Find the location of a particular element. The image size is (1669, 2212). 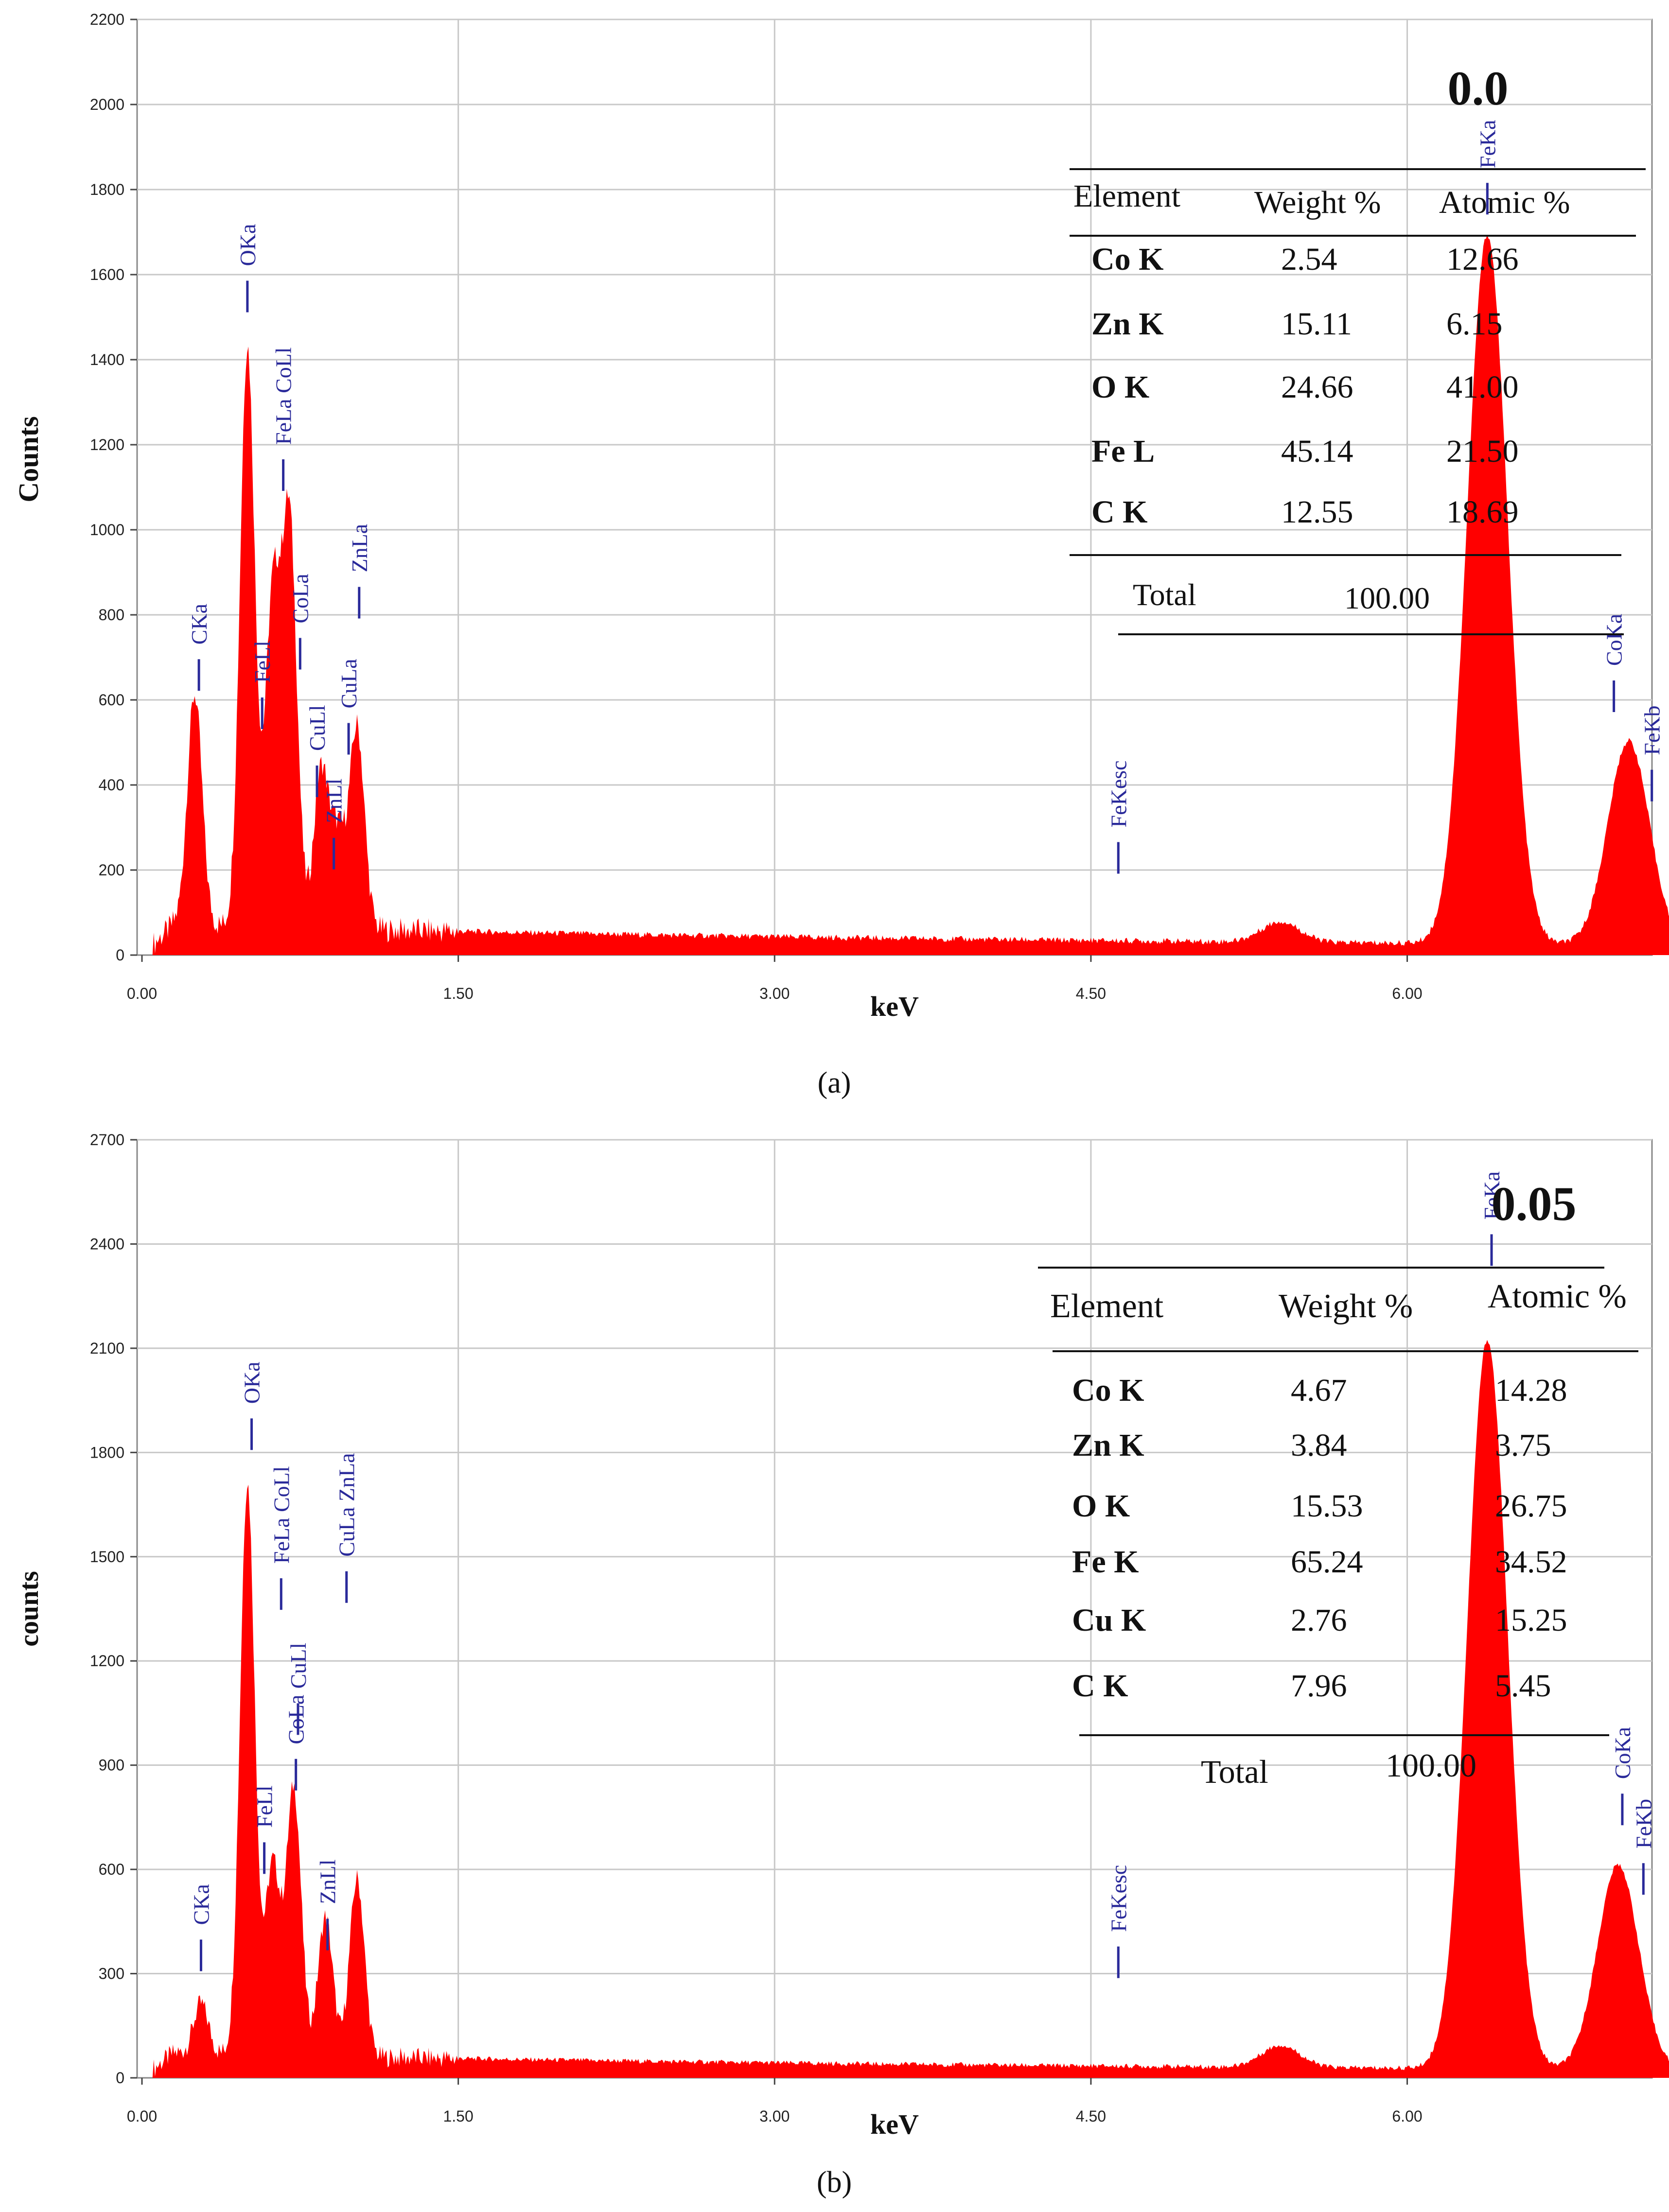

sample-title-b: 0.05 is located at coordinates (1534, 1204).